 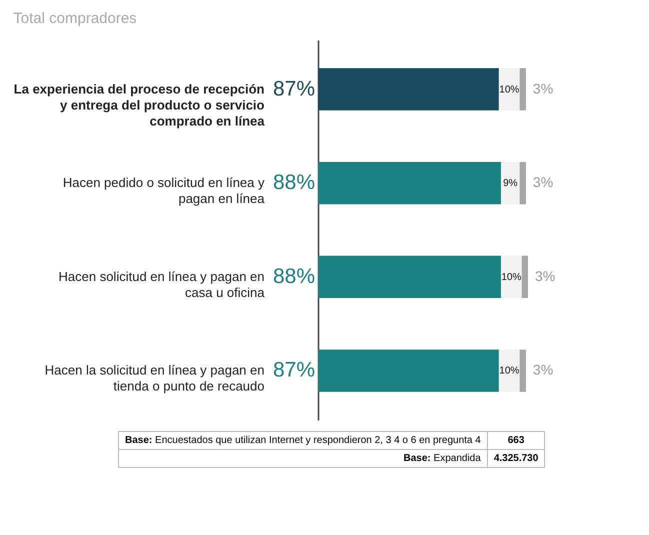 I want to click on y-tick-label: Hacen solicitud en línea y pagan en casa u oficina, so click(x=162, y=284).